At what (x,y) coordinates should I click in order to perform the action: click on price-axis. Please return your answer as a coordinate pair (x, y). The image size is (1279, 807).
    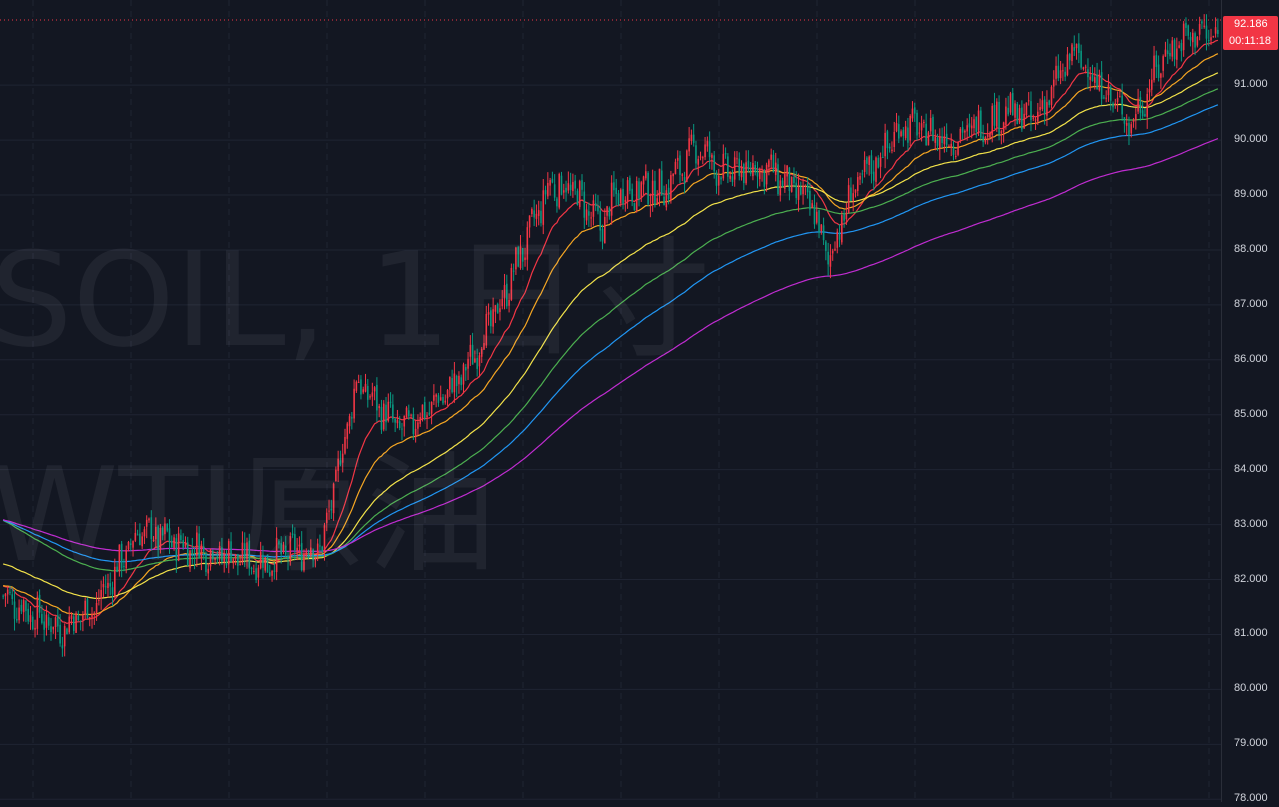
    Looking at the image, I should click on (1250, 401).